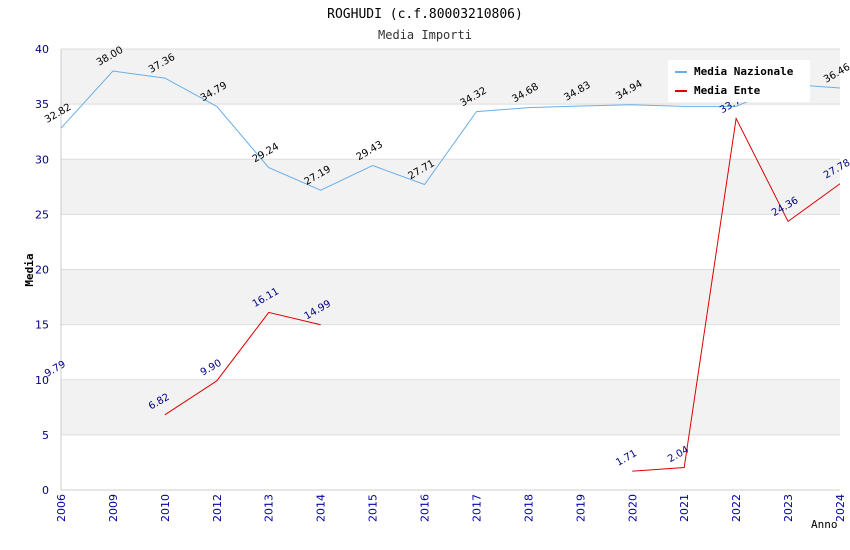 The image size is (850, 550). Describe the element at coordinates (42, 49) in the screenshot. I see `y-tick-label: 40` at that location.